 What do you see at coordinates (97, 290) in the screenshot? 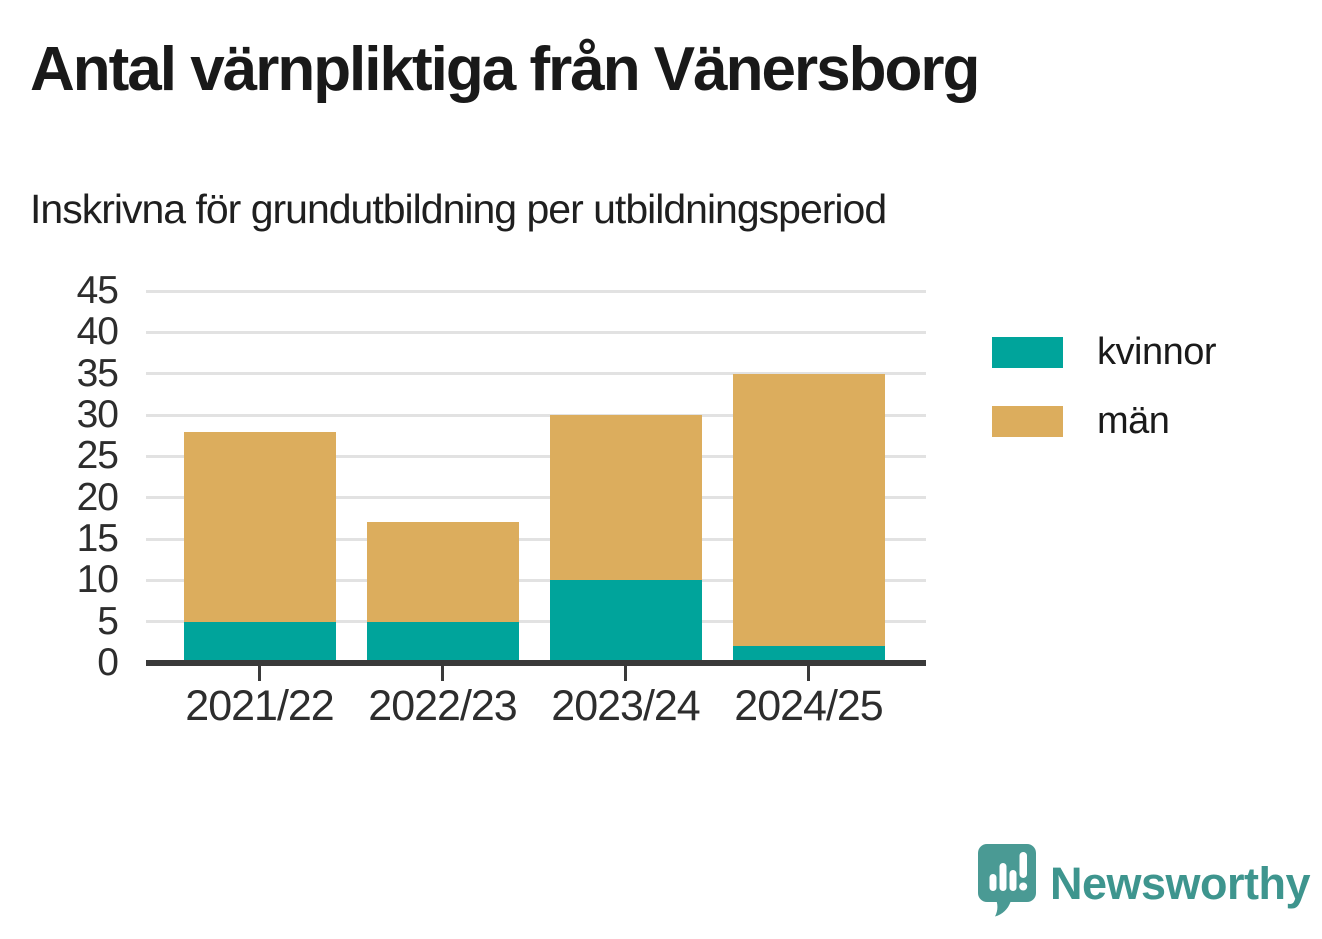
I see `y-tick-label: 45` at bounding box center [97, 290].